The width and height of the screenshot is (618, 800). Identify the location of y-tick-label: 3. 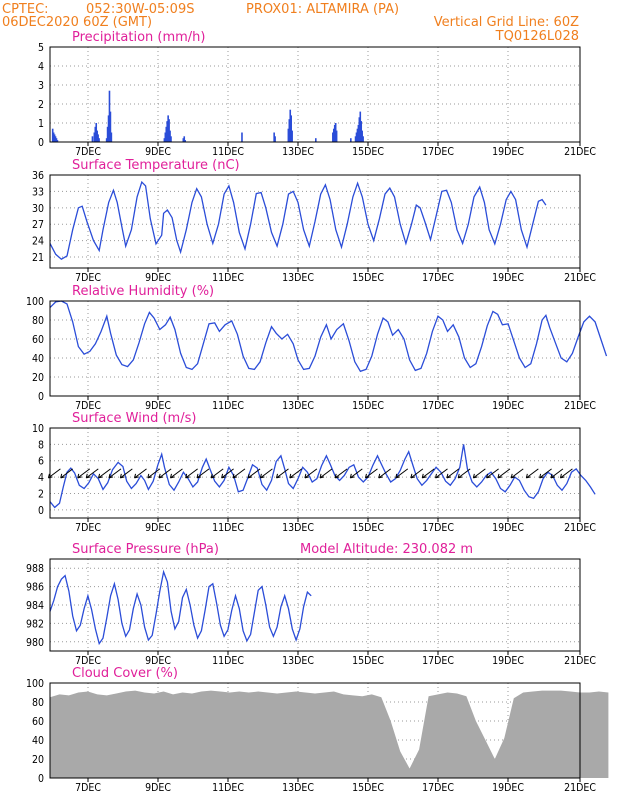
(41, 86).